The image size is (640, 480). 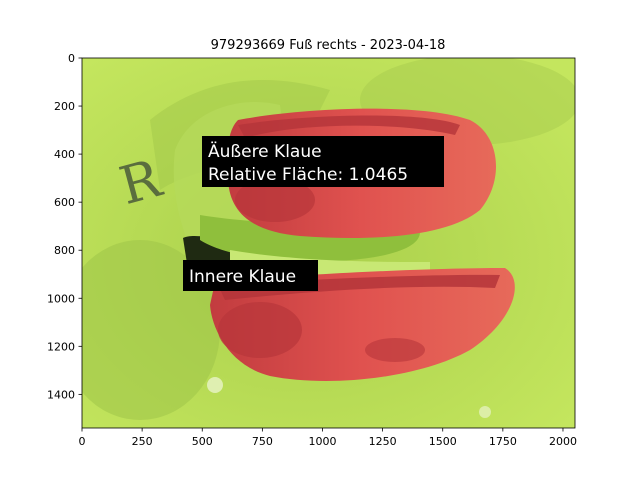 I want to click on x-tick-label: 1250, so click(x=383, y=441).